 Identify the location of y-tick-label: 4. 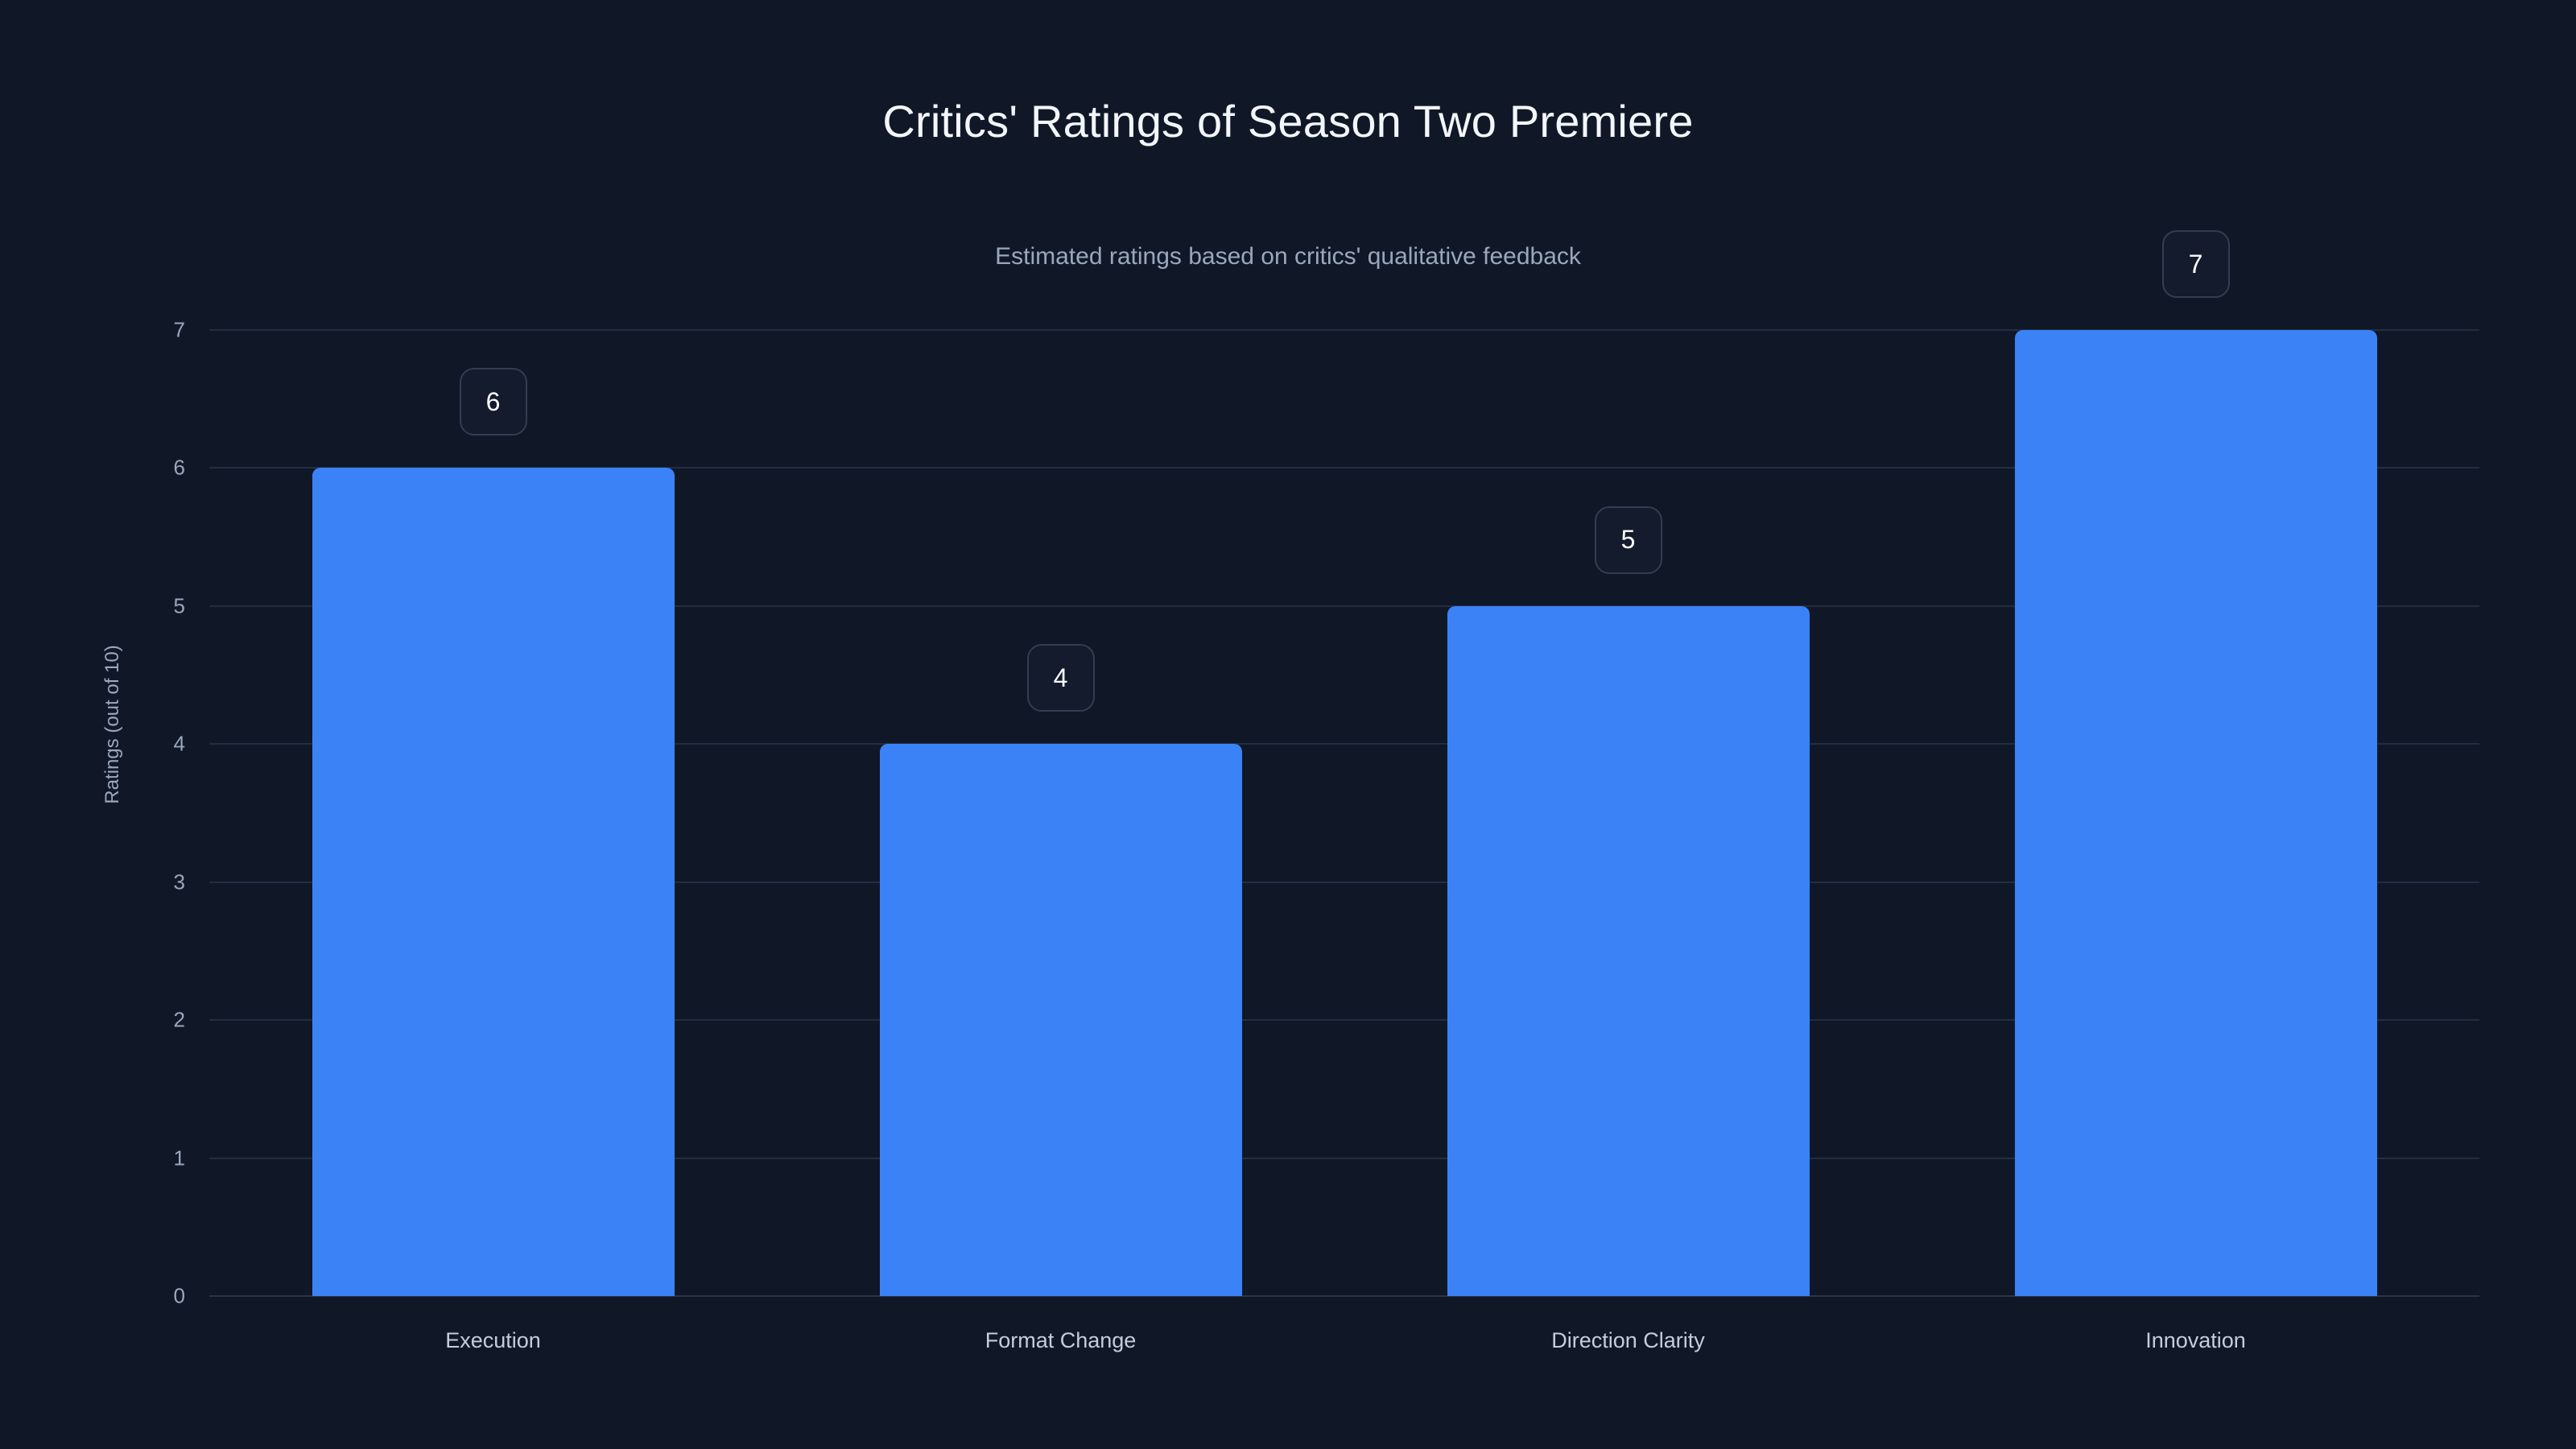
(179, 743).